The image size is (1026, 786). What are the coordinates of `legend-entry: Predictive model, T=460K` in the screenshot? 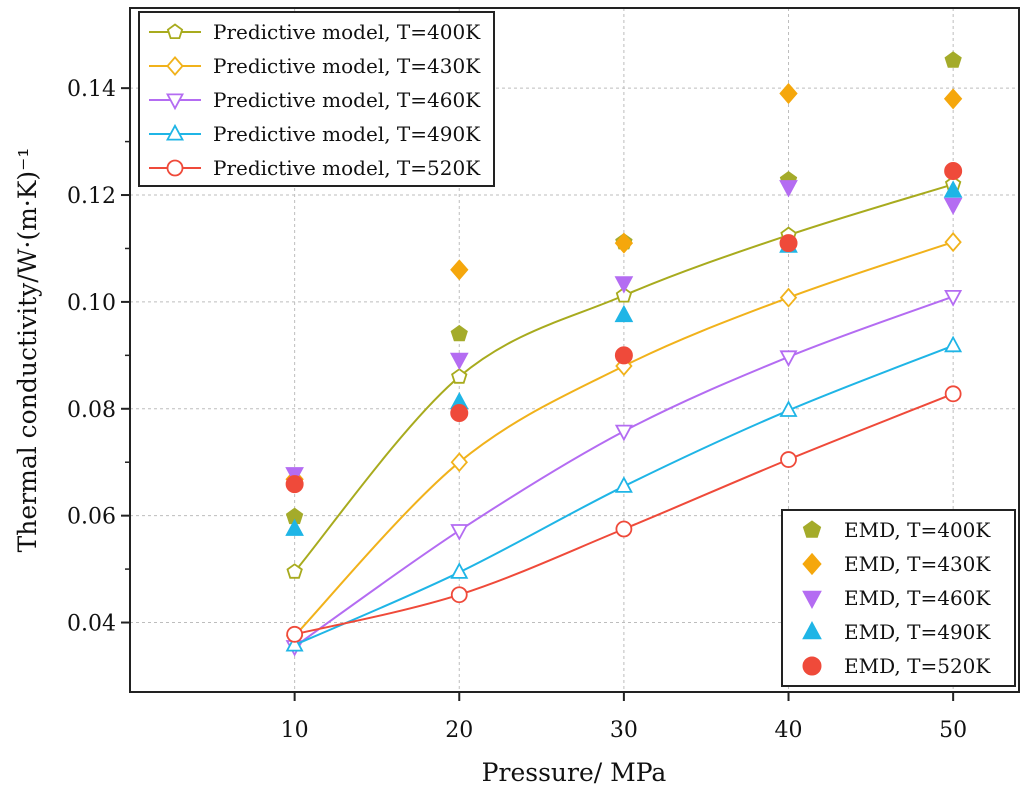 It's located at (315, 100).